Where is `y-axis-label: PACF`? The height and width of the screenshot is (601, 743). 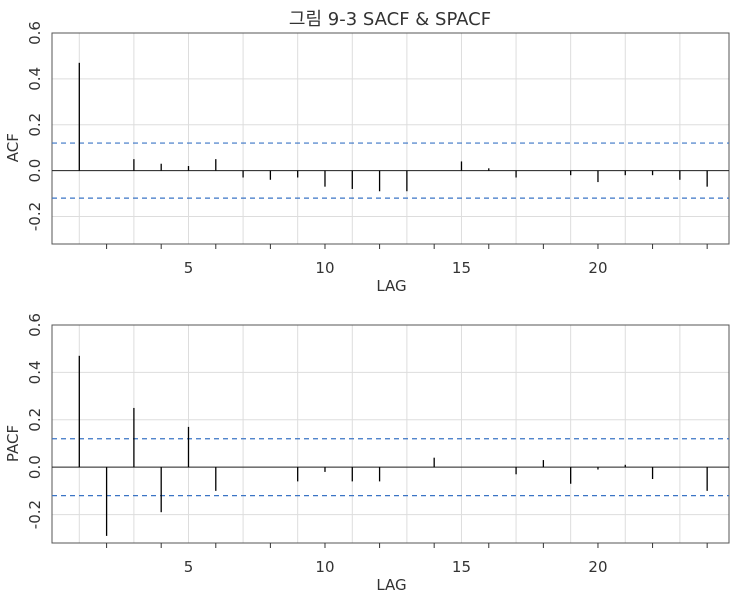
y-axis-label: PACF is located at coordinates (13, 443).